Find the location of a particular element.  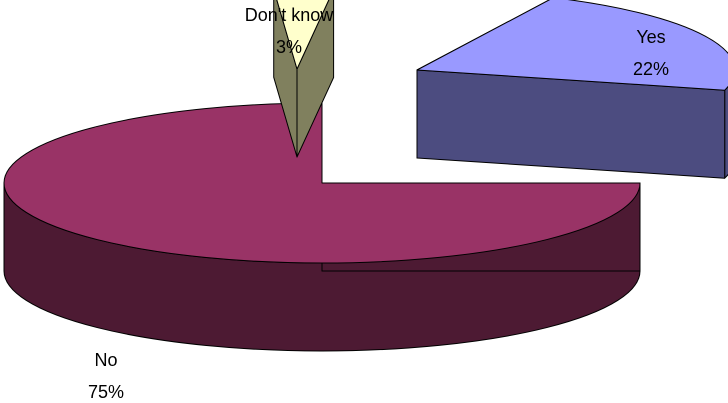

slice-label-dont-know-name: Don't know is located at coordinates (289, 15).